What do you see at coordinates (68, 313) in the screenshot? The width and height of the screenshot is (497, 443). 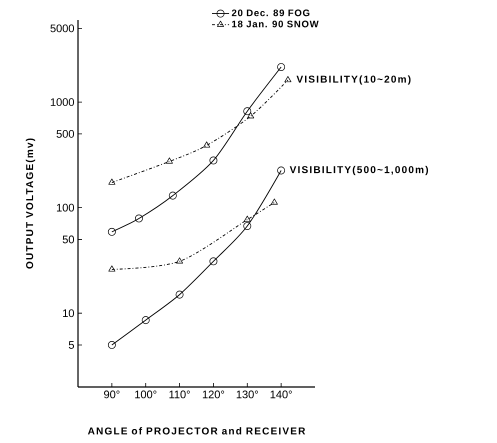 I see `y-tick-label: 10` at bounding box center [68, 313].